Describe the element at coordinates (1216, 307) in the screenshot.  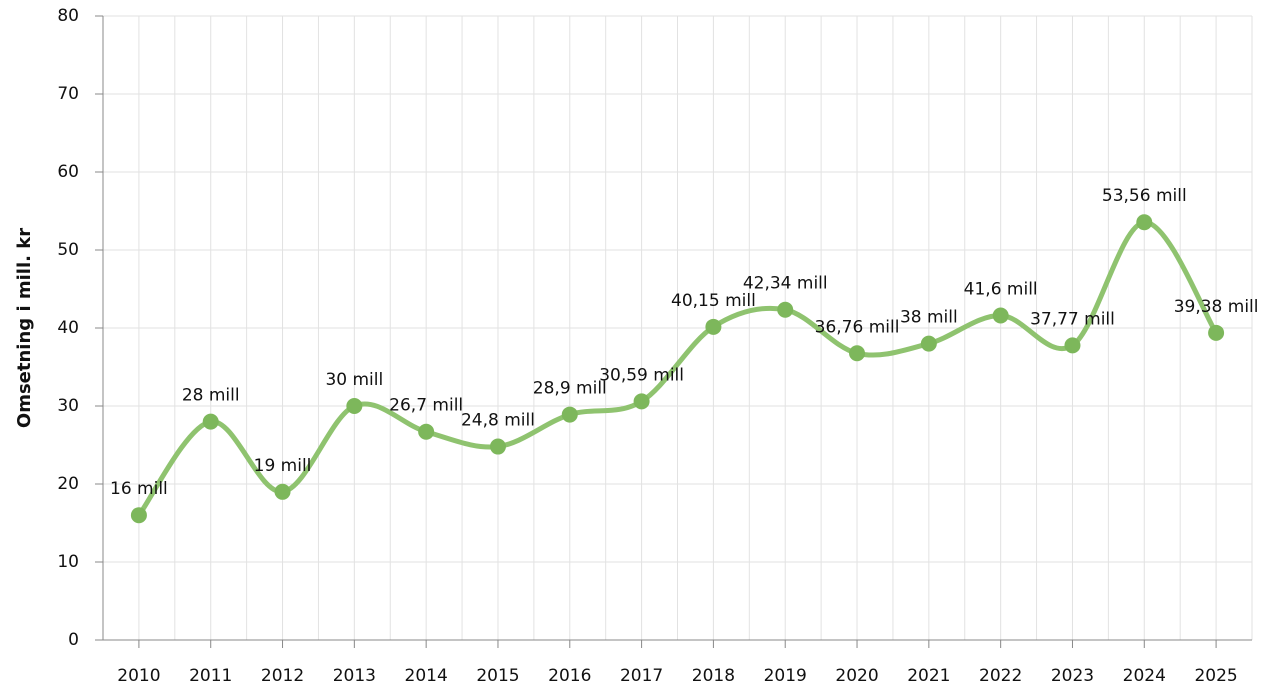
I see `data-label: 39,38 mill` at that location.